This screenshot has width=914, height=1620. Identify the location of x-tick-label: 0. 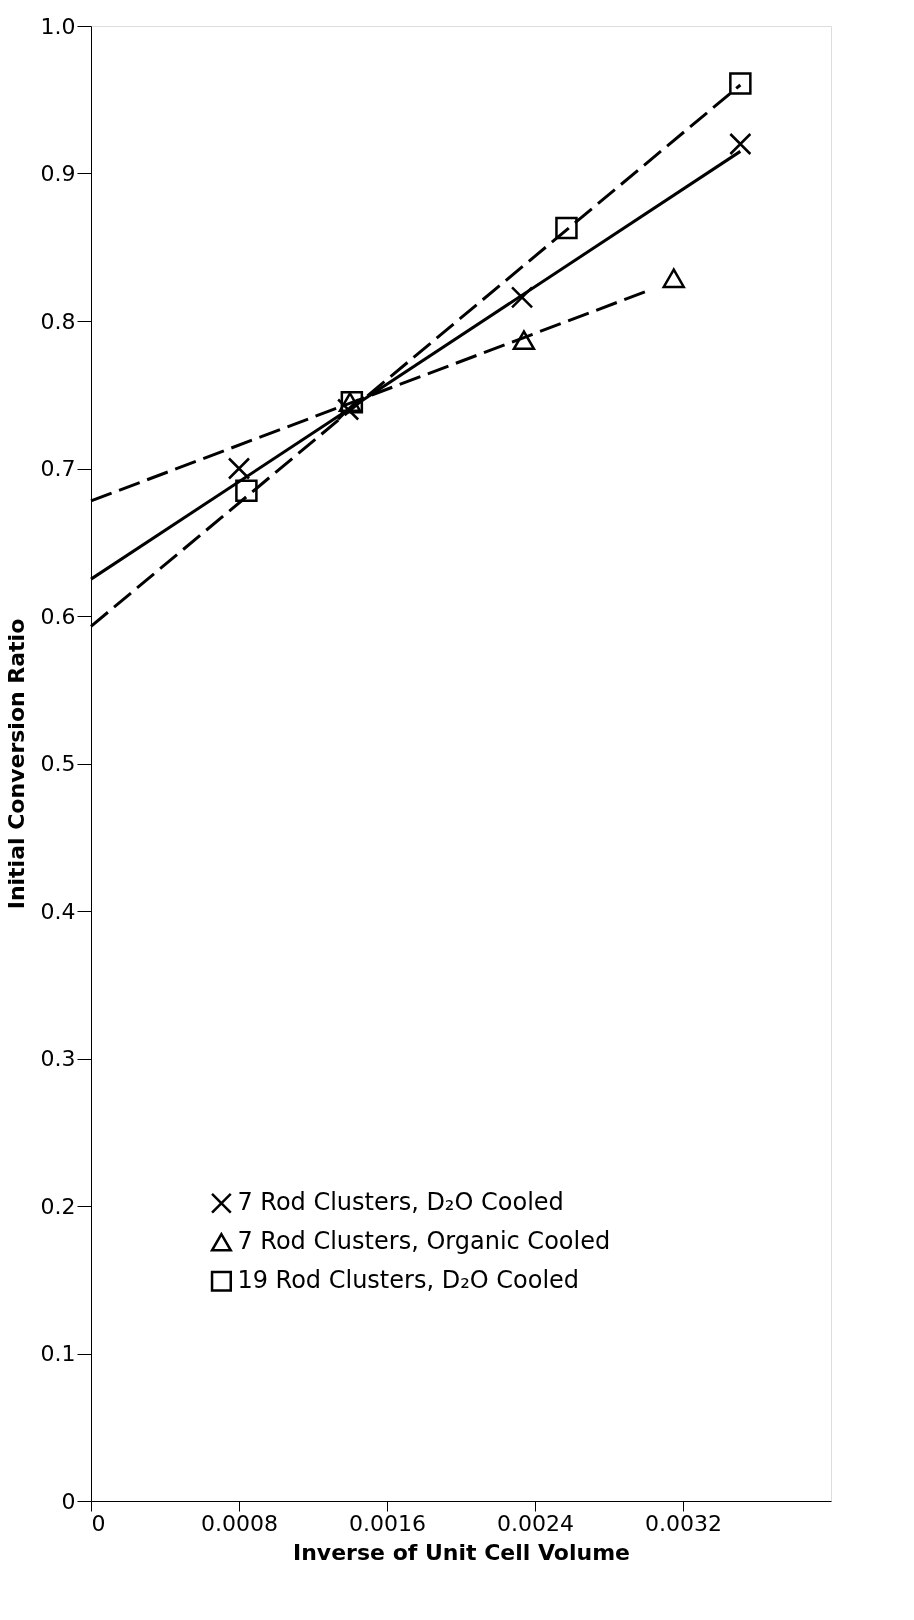
(98, 1523).